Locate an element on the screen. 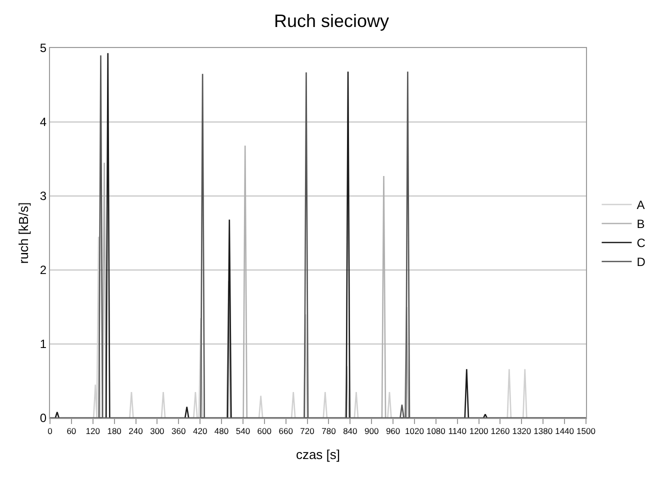 The height and width of the screenshot is (478, 663). x-tick-label: 1500 is located at coordinates (586, 431).